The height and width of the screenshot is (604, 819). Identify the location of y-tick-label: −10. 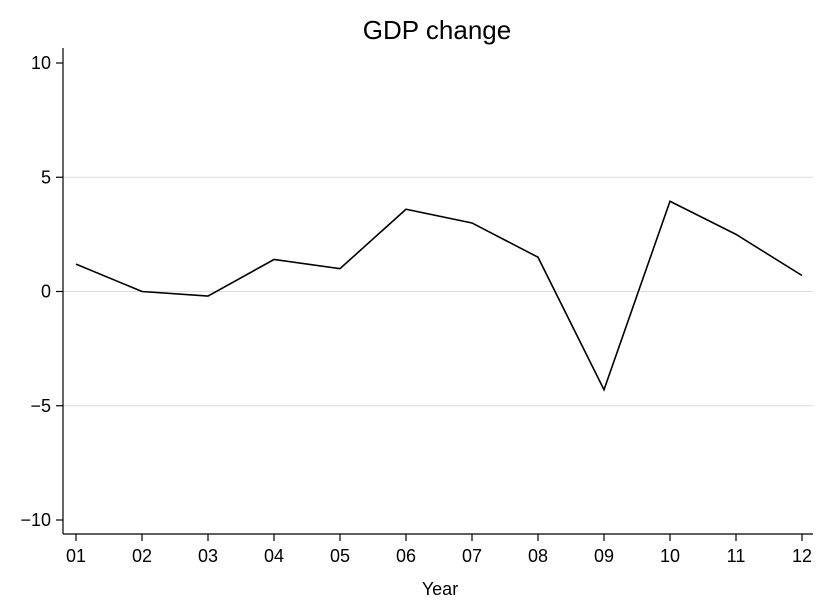
(35, 520).